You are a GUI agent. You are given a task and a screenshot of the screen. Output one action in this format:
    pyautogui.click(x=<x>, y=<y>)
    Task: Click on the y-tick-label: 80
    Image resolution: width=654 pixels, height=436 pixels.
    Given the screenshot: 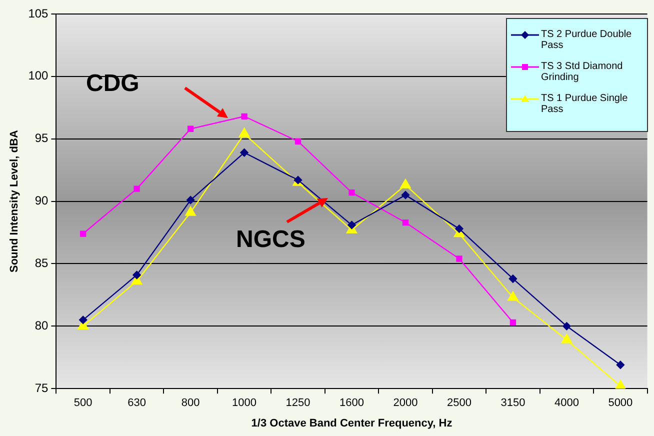 What is the action you would take?
    pyautogui.click(x=41, y=325)
    